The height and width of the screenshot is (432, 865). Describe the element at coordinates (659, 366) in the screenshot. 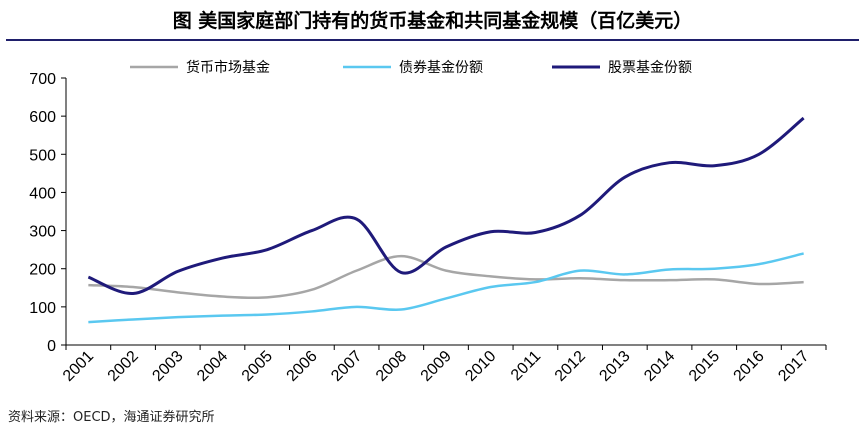

I see `x-tick-label: 2014` at that location.